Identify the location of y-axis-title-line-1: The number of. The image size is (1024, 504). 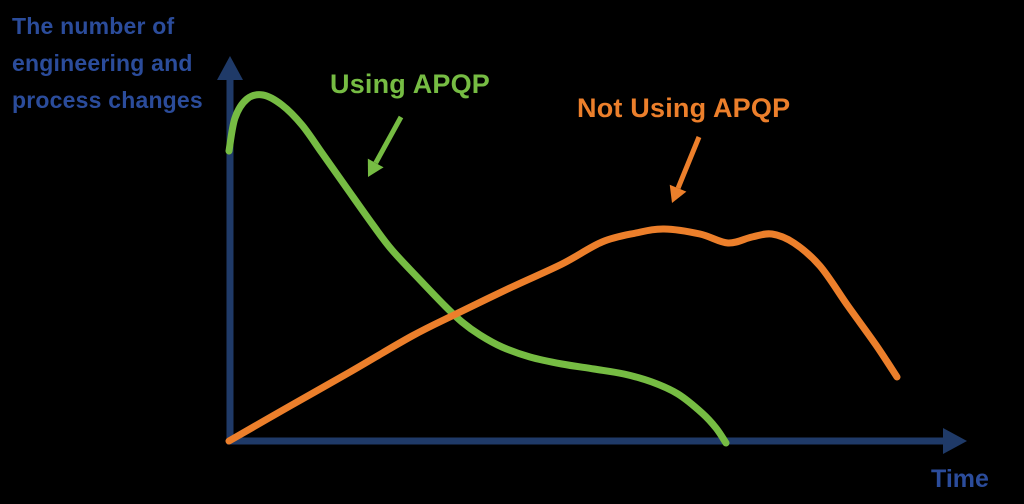
(93, 26).